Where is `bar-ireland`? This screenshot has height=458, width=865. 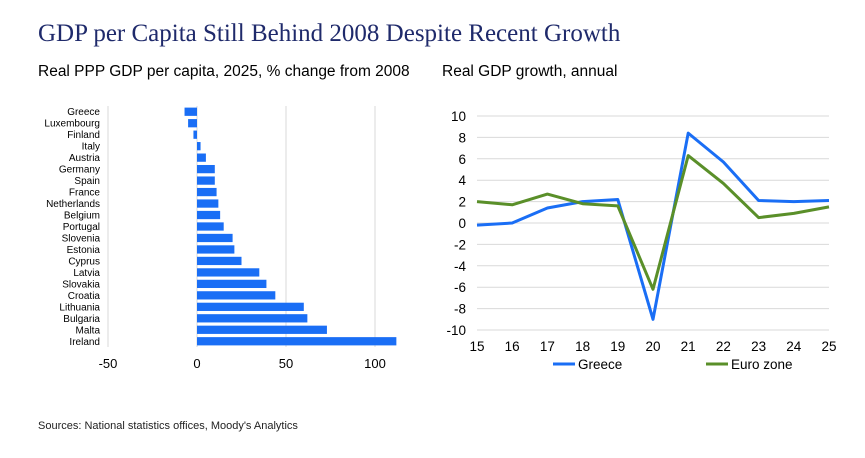
bar-ireland is located at coordinates (297, 341).